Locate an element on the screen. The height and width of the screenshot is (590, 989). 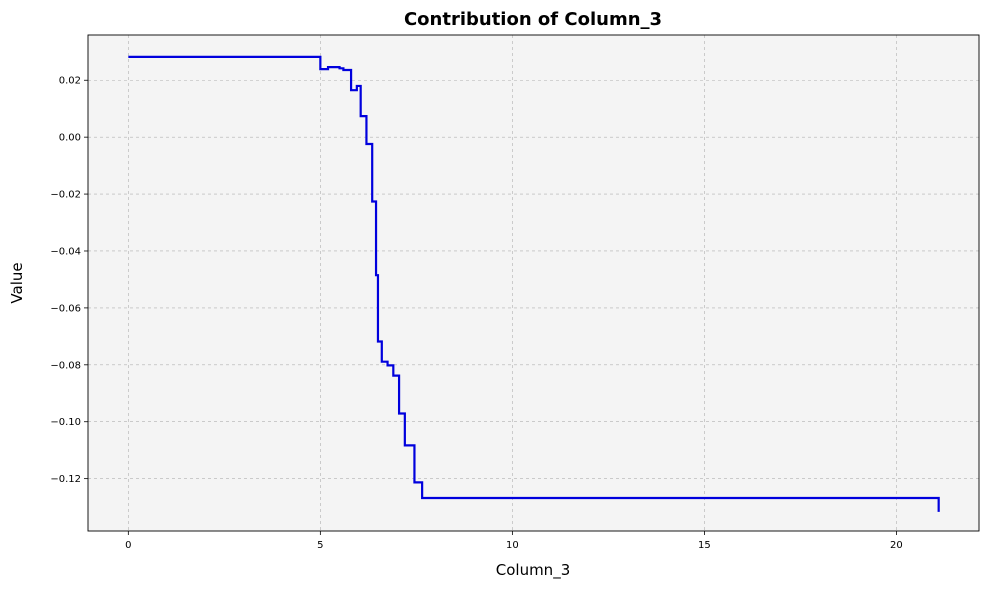
x-axis-title: Column_3 is located at coordinates (533, 570).